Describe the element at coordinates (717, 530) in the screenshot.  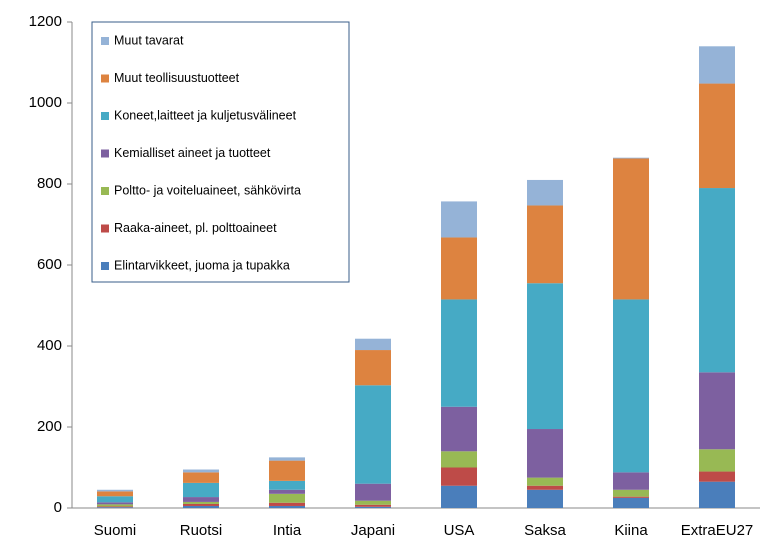
I see `x-tick-label: ExtraEU27` at that location.